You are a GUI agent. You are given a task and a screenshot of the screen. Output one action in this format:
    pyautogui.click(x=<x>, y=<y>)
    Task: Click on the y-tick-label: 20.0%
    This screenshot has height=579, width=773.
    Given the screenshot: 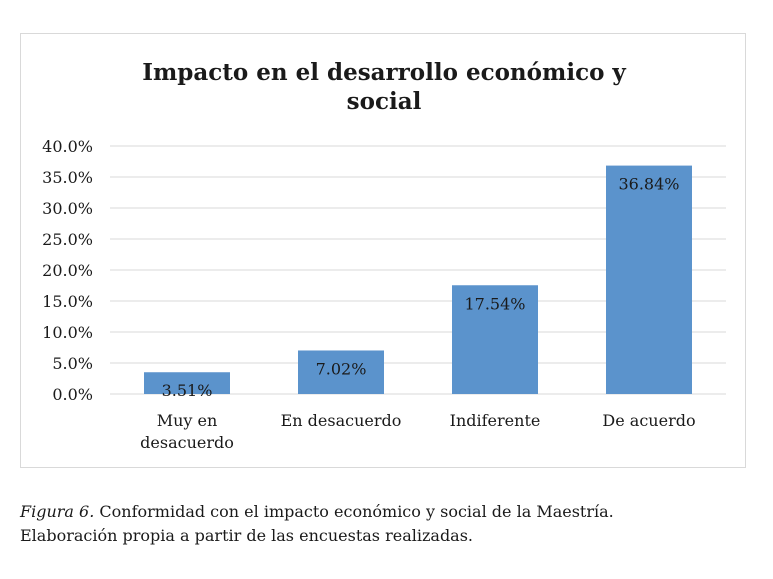 What is the action you would take?
    pyautogui.click(x=67, y=270)
    